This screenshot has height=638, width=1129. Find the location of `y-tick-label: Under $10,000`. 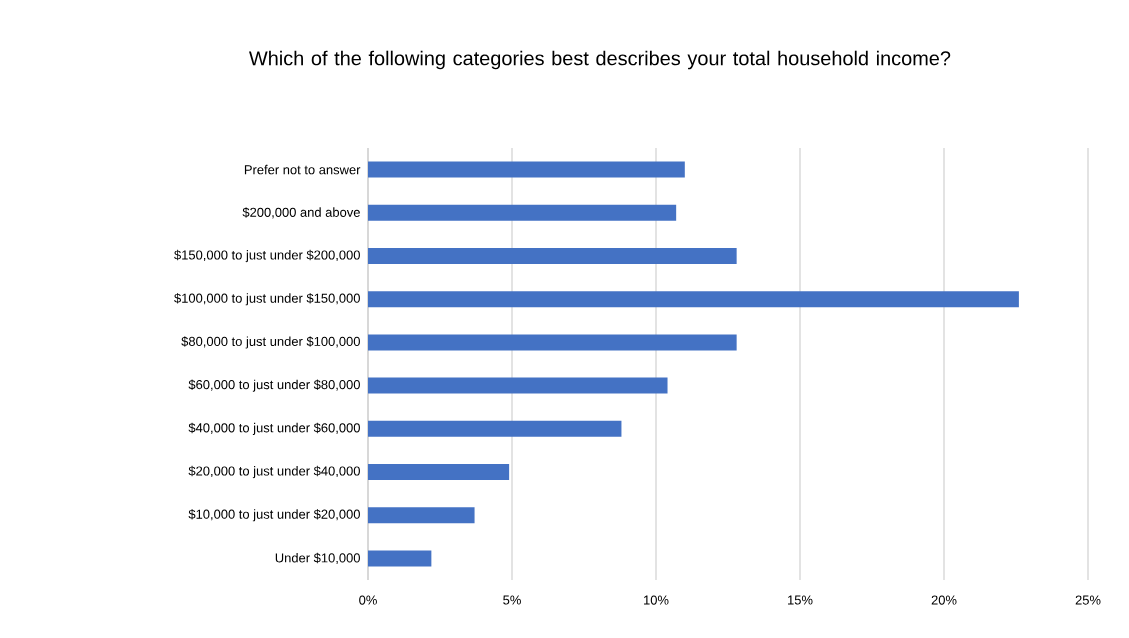

y-tick-label: Under $10,000 is located at coordinates (317, 558).